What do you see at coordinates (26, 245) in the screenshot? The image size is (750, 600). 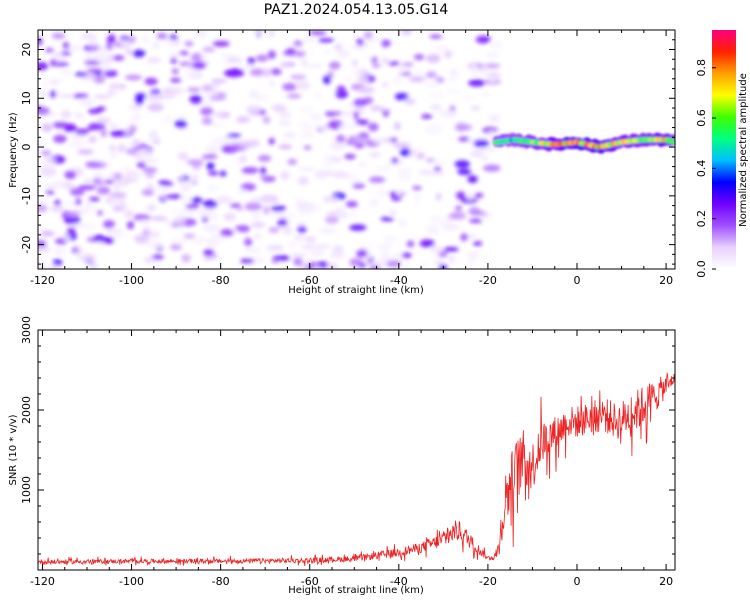 I see `y-tick-label: -20` at bounding box center [26, 245].